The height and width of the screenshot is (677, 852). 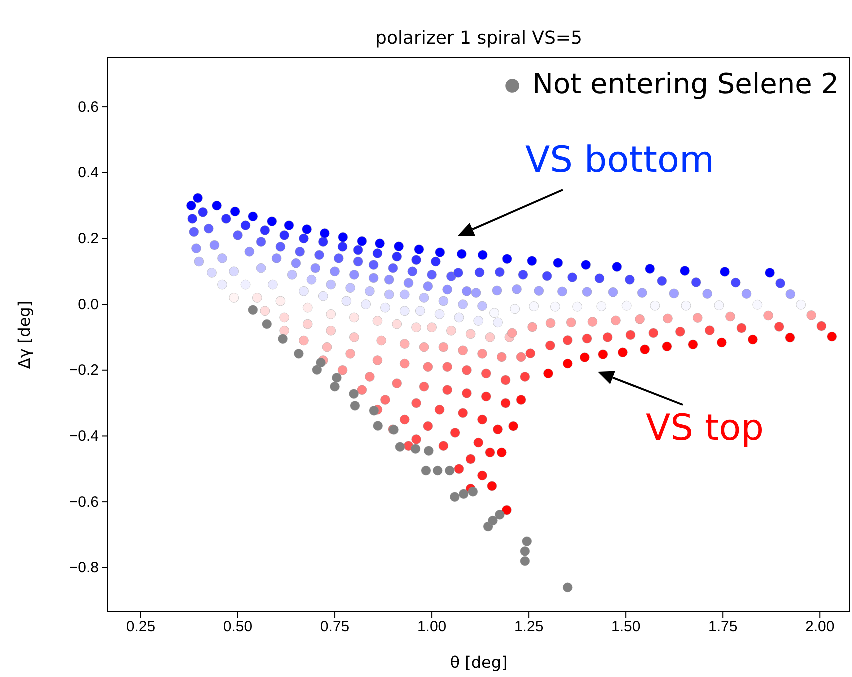 I want to click on y-tick-label: 0.2, so click(x=88, y=239).